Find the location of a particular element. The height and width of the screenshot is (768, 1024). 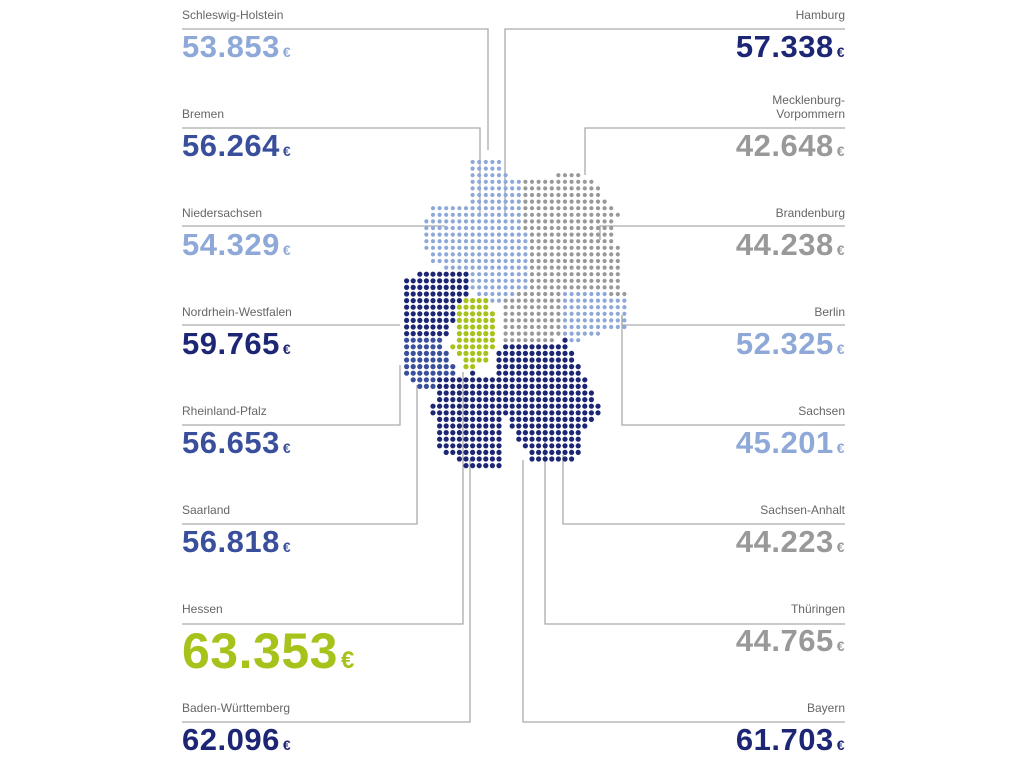

currency-symbol: € is located at coordinates (287, 448).